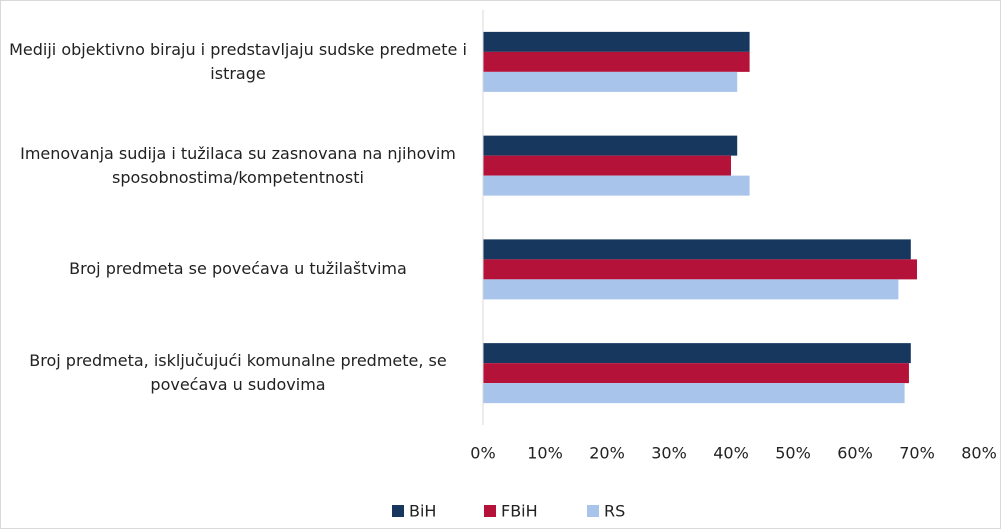 The image size is (1001, 529). I want to click on x-tick-label: 40%, so click(731, 453).